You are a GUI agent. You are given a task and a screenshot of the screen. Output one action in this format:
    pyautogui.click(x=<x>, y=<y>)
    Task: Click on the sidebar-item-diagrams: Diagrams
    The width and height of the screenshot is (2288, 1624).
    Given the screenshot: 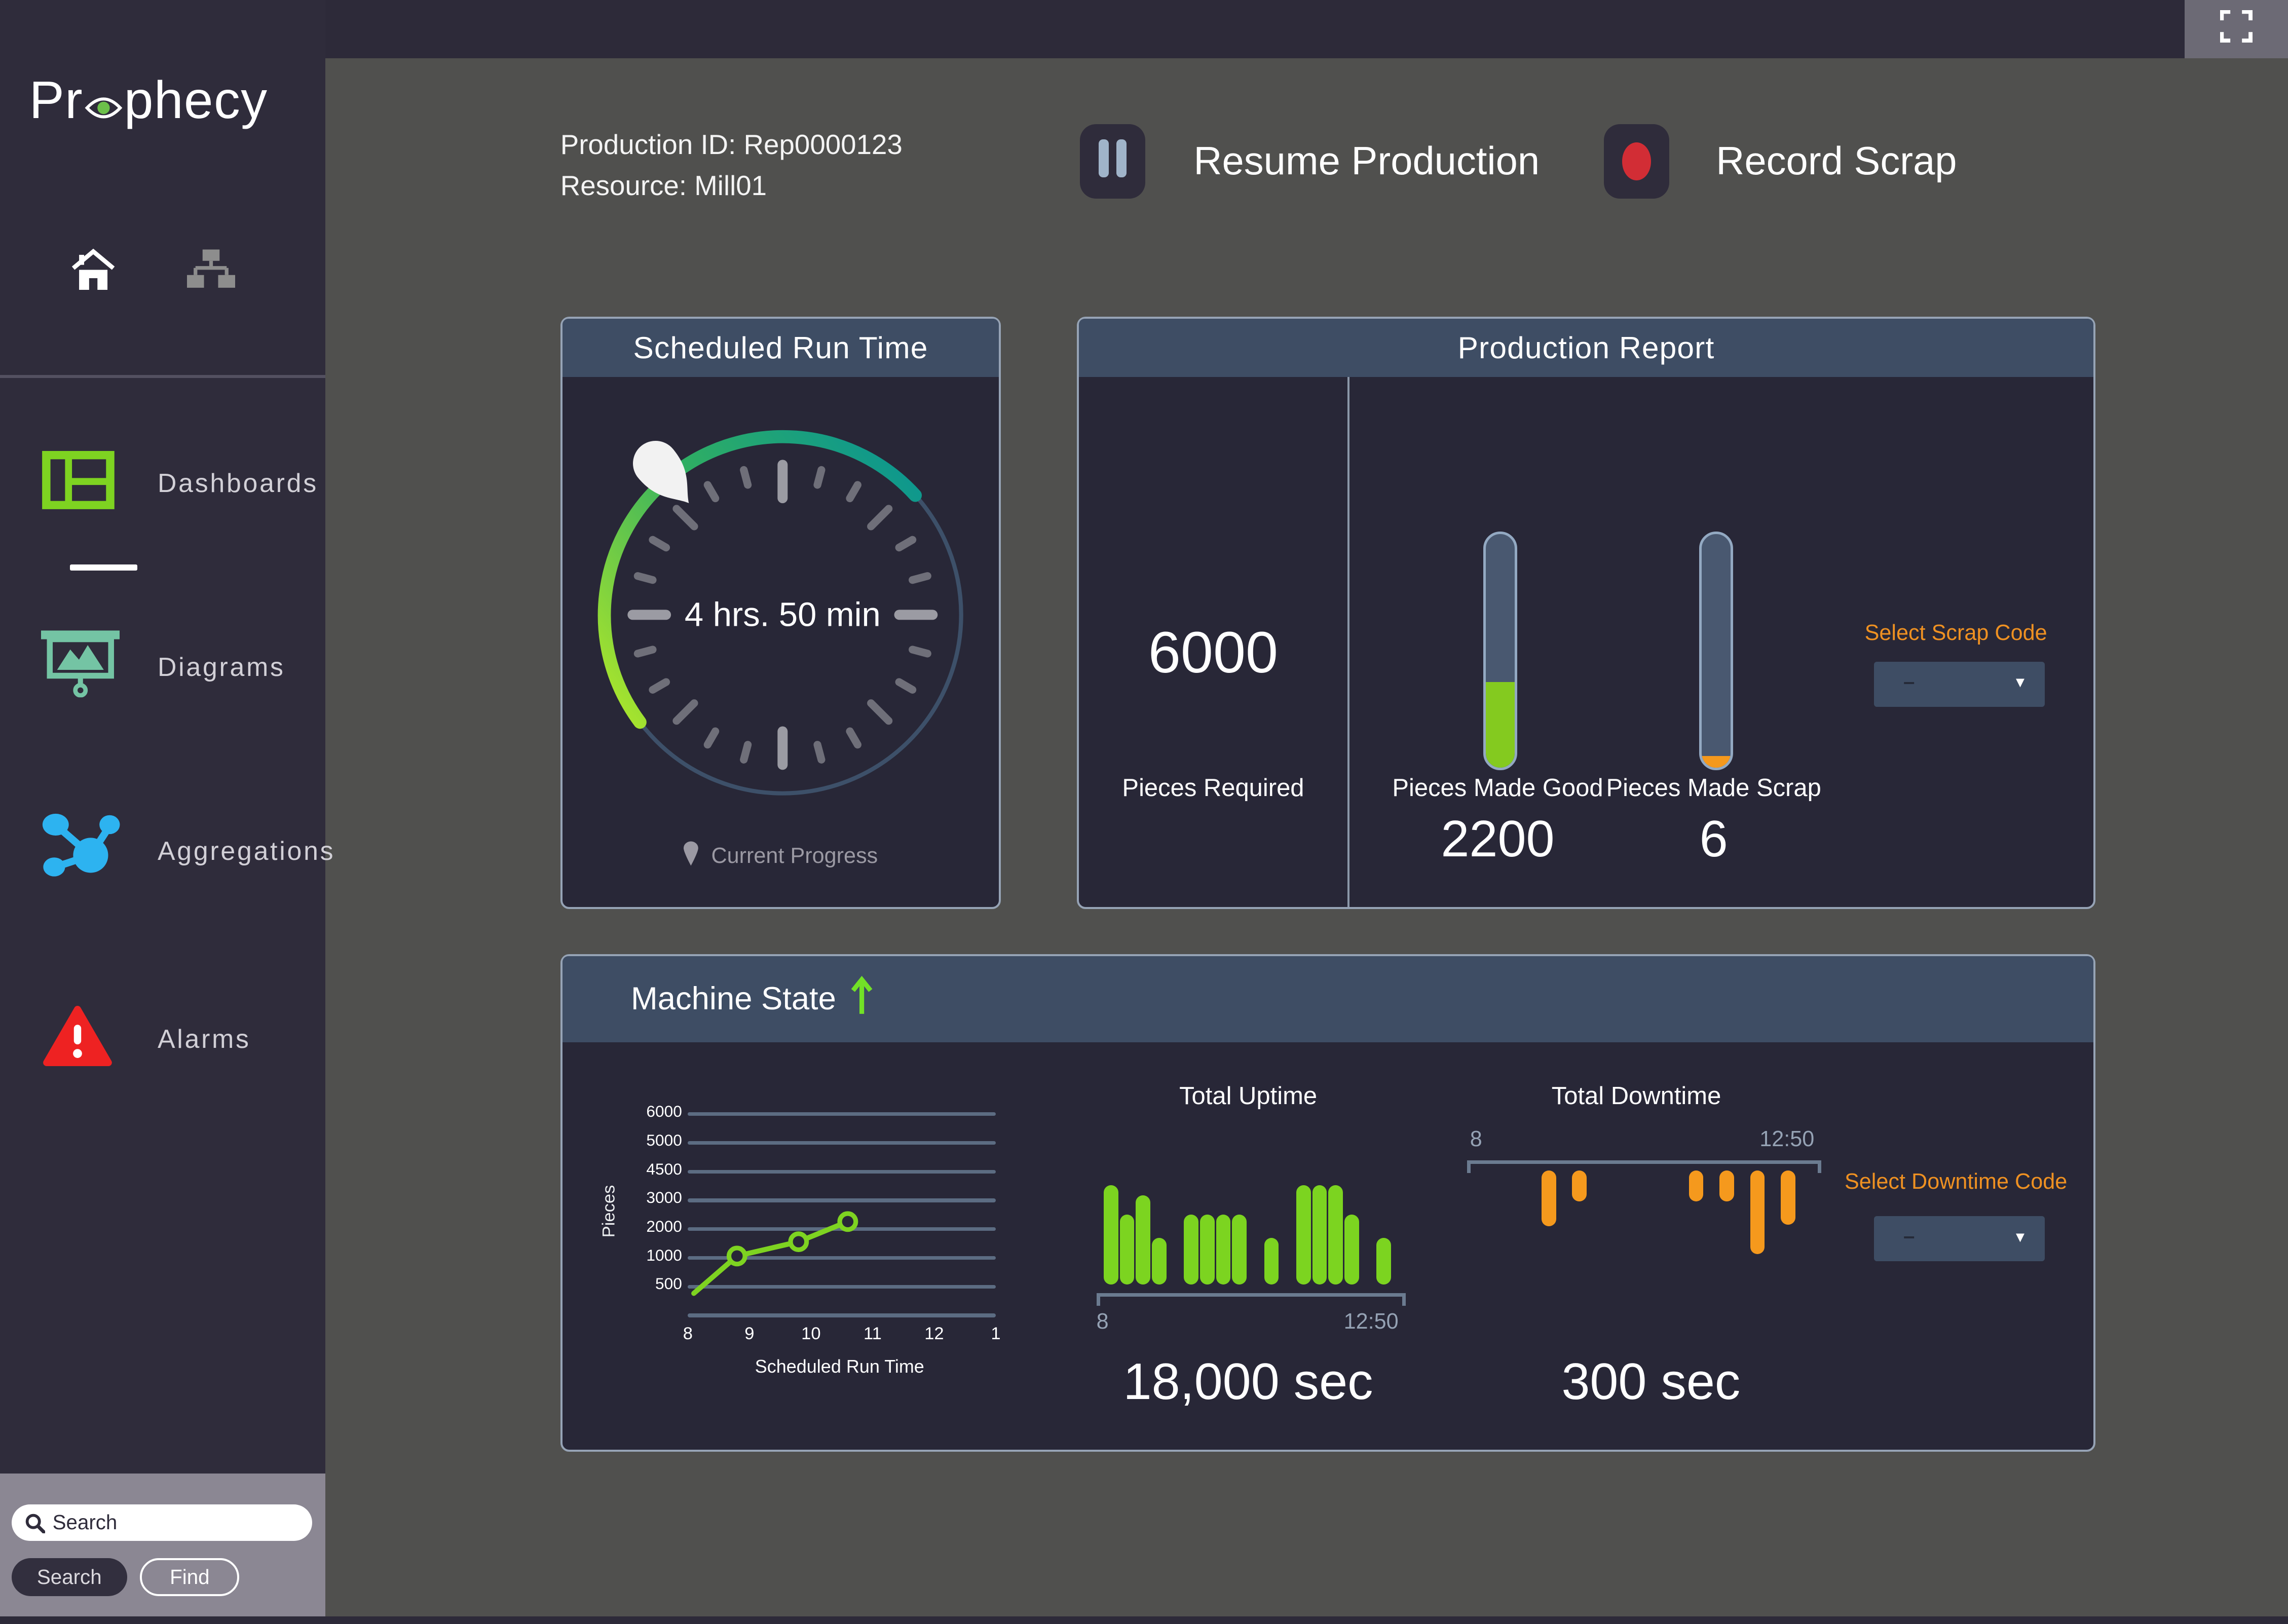 What is the action you would take?
    pyautogui.click(x=162, y=666)
    